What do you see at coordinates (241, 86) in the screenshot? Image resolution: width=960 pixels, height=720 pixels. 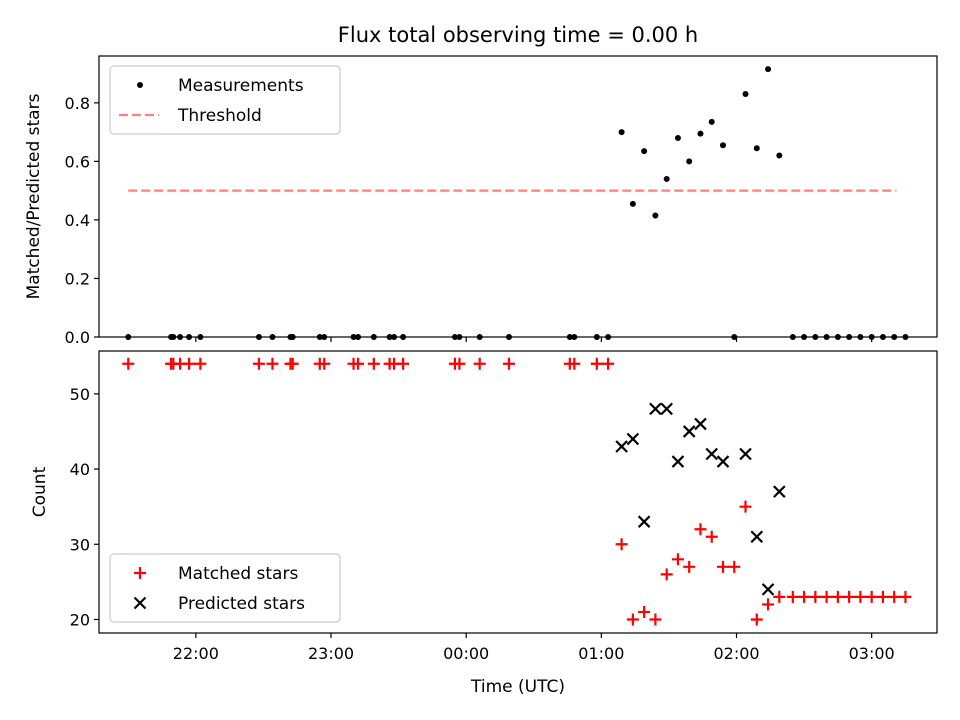 I see `legend-label: Measurements` at bounding box center [241, 86].